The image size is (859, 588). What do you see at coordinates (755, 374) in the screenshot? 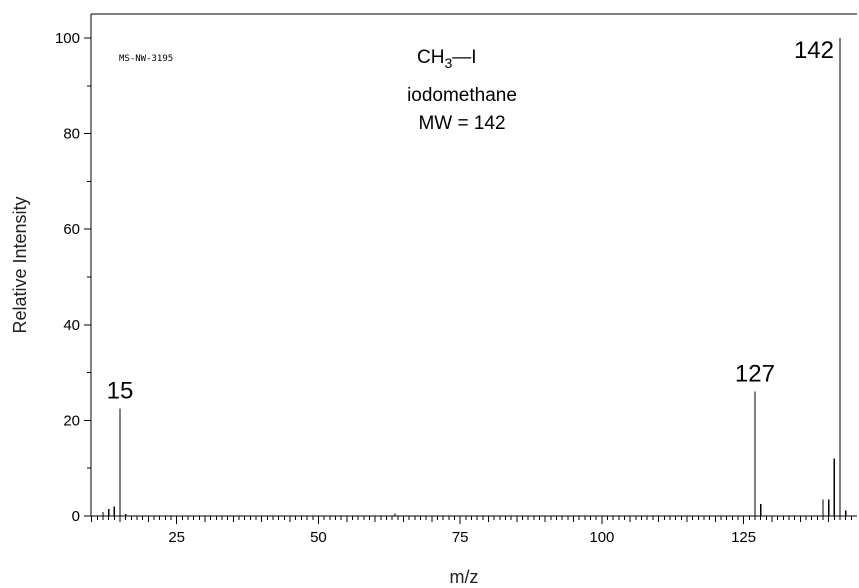
I see `peak-label: 127` at bounding box center [755, 374].